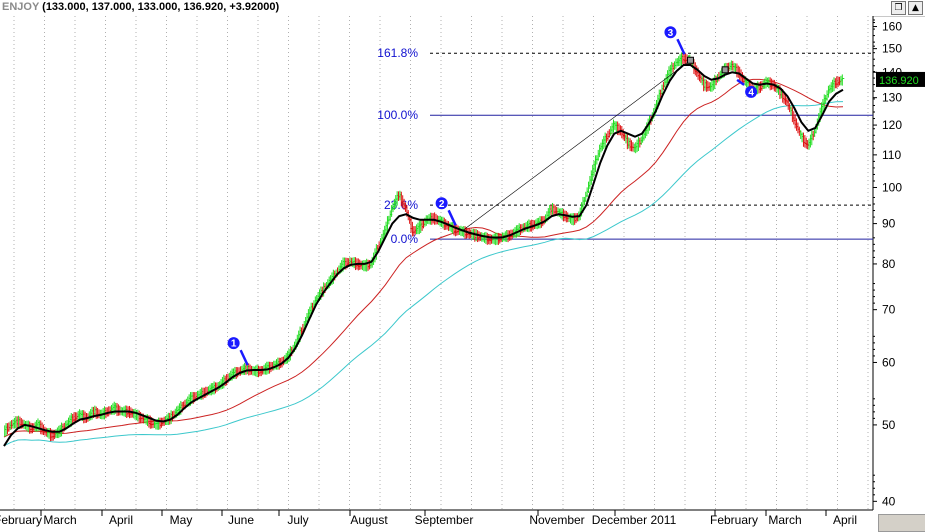 Image resolution: width=925 pixels, height=532 pixels. Describe the element at coordinates (369, 520) in the screenshot. I see `x-month-label: August` at that location.